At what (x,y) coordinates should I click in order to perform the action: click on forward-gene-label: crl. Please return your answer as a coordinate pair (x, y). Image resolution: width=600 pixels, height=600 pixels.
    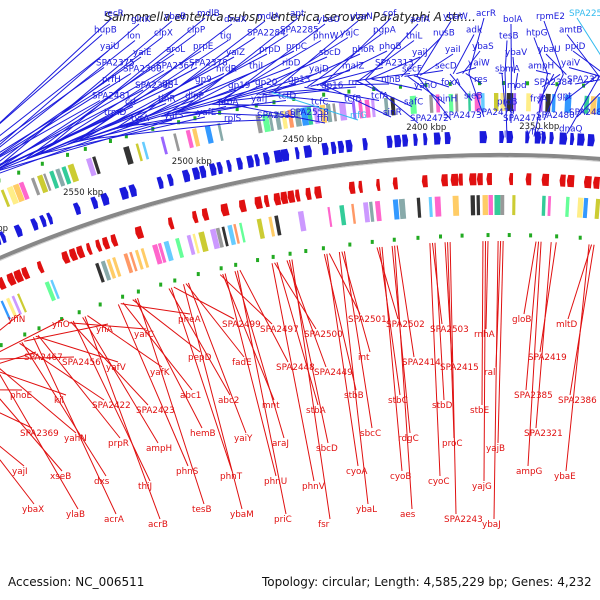
    Looking at the image, I should click on (130, 103).